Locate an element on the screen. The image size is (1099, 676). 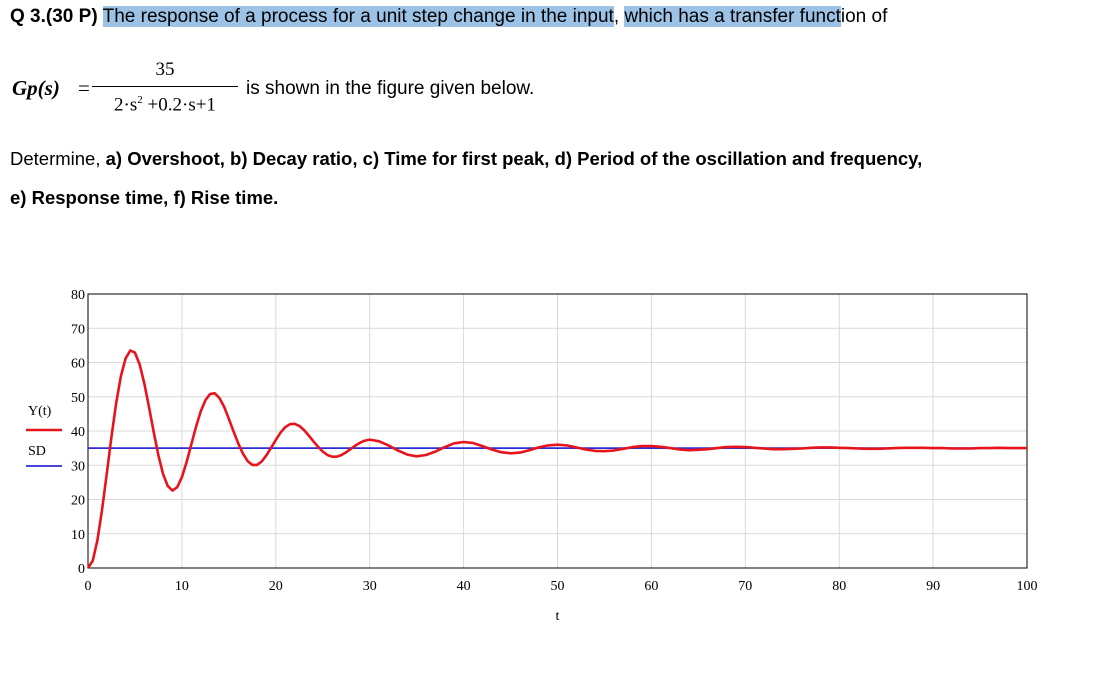
task-intro: Determine, is located at coordinates (55, 158).